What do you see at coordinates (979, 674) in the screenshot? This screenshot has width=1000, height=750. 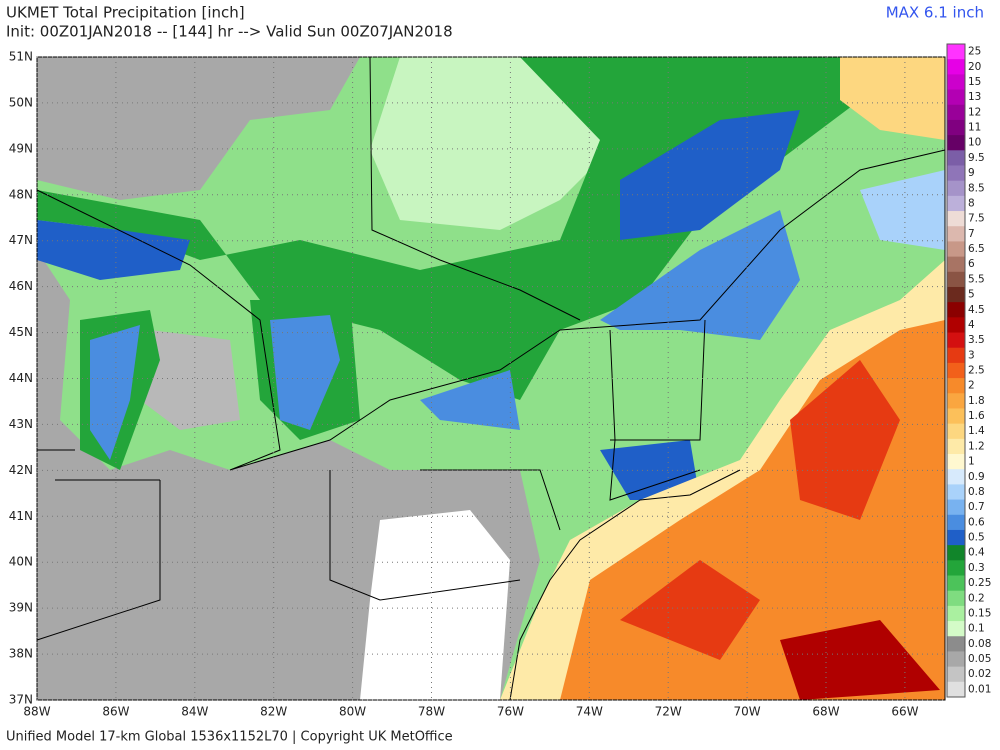 I see `colorbar-label: 0.02` at bounding box center [979, 674].